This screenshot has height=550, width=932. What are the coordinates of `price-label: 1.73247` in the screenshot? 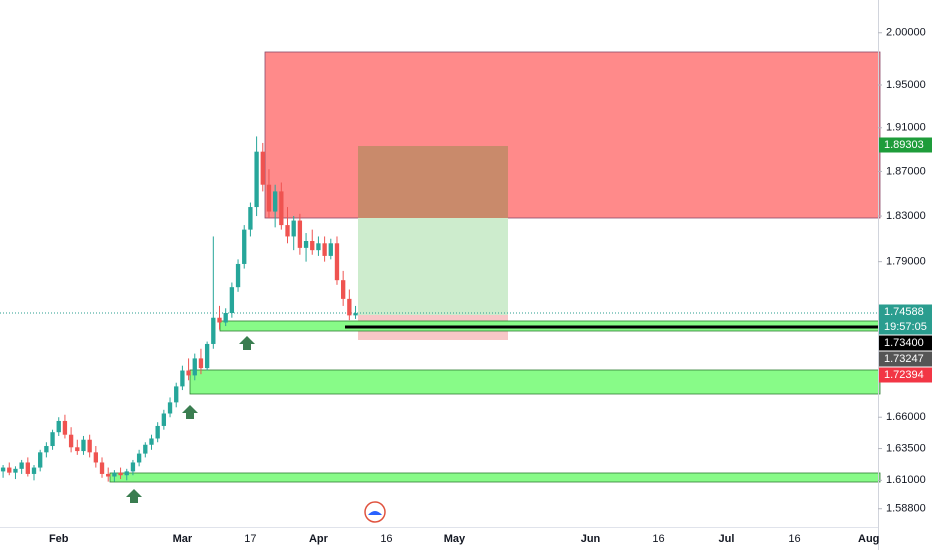 It's located at (904, 359).